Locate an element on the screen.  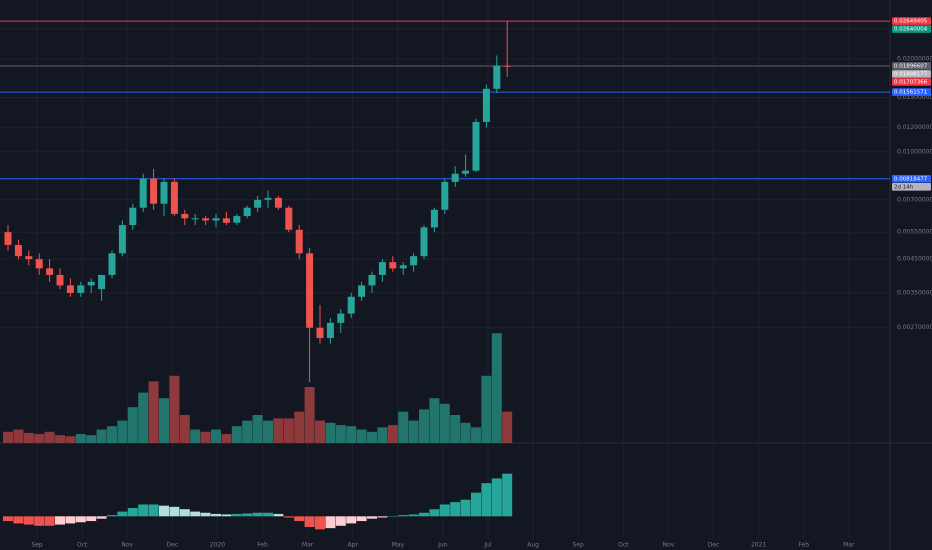
x-tick-label: May is located at coordinates (398, 545).